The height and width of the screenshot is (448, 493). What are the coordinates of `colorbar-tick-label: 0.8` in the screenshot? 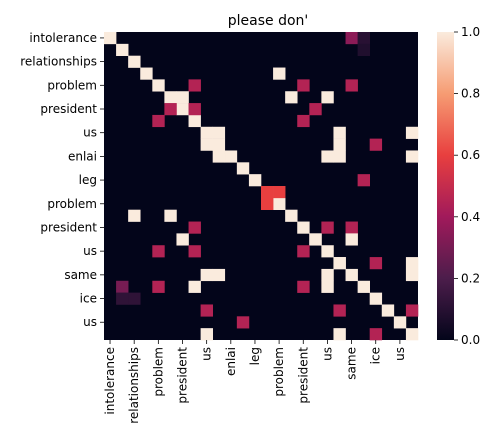 It's located at (470, 94).